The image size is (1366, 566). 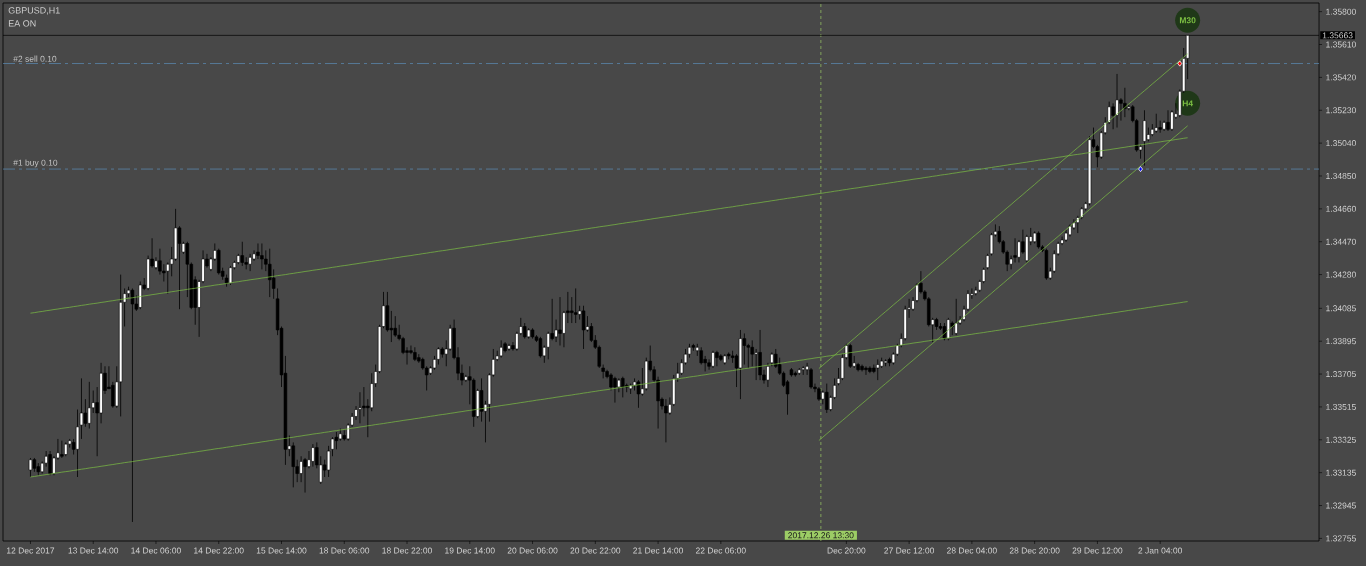 What do you see at coordinates (93, 550) in the screenshot?
I see `x-tick-label: 13 Dec 14:00` at bounding box center [93, 550].